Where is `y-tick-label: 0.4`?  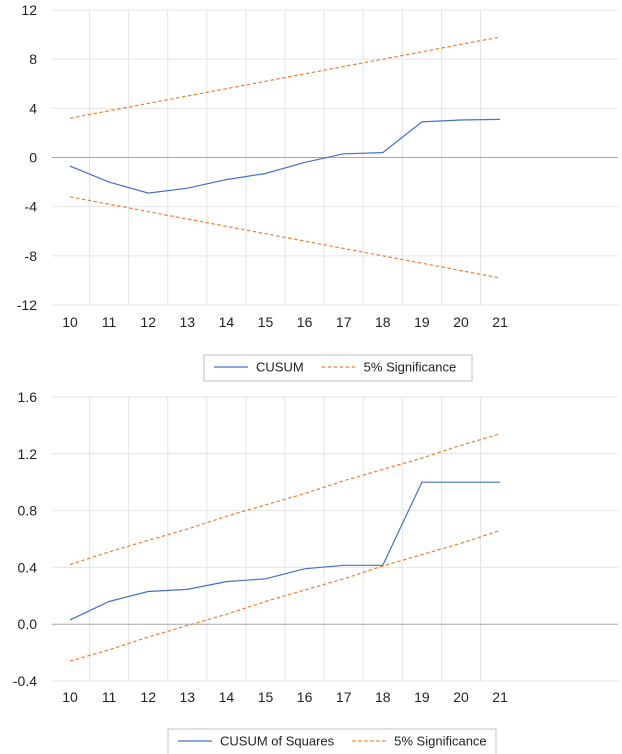 y-tick-label: 0.4 is located at coordinates (28, 567).